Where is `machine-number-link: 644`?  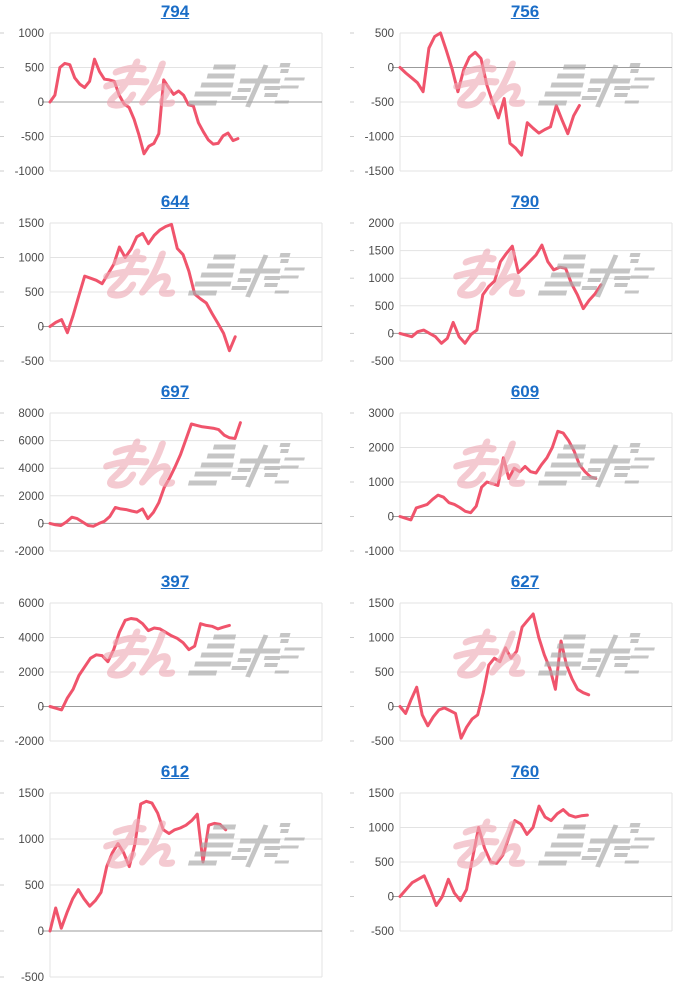 machine-number-link: 644 is located at coordinates (175, 201).